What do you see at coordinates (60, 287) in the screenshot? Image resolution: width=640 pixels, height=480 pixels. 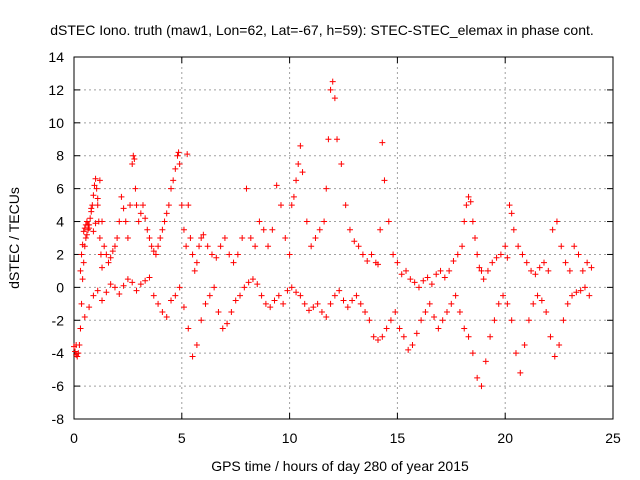 I see `y-tick-label: 0` at bounding box center [60, 287].